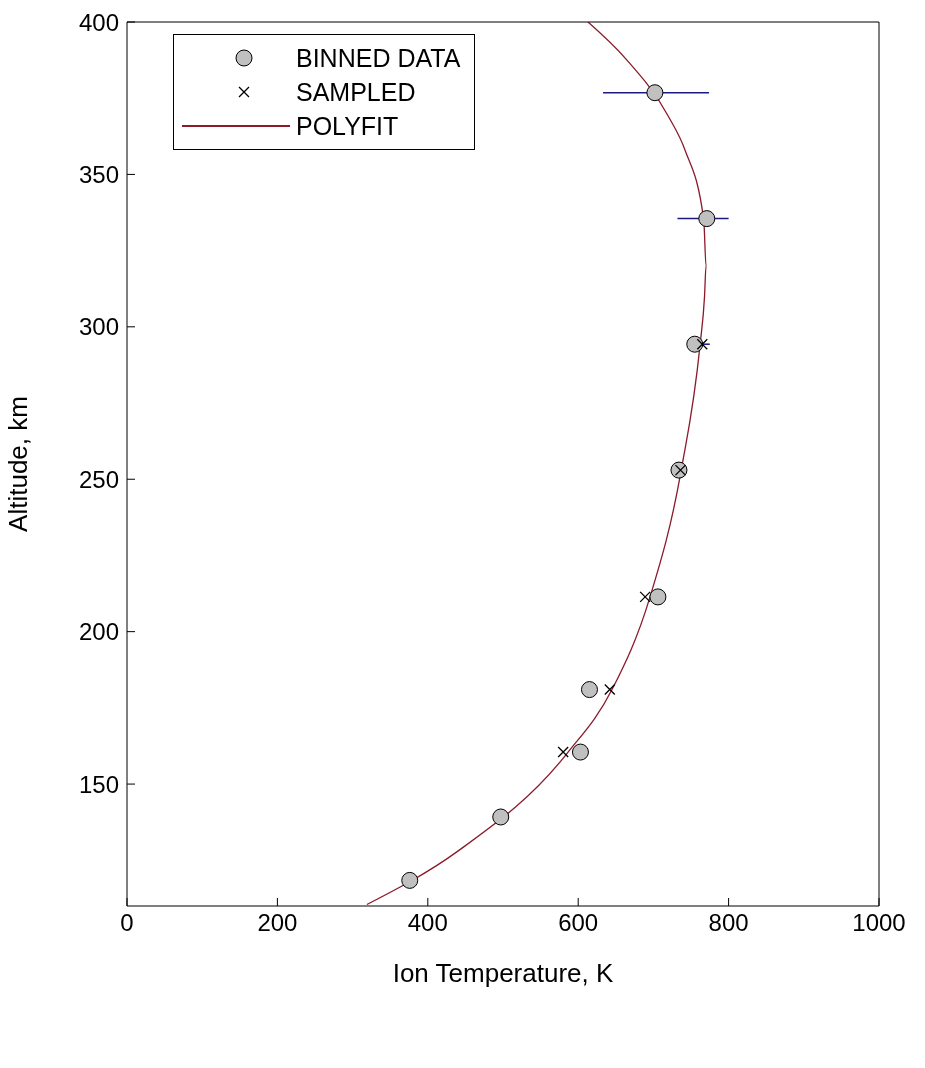 The width and height of the screenshot is (925, 1068). Describe the element at coordinates (879, 923) in the screenshot. I see `x-tick-label: 1000` at that location.